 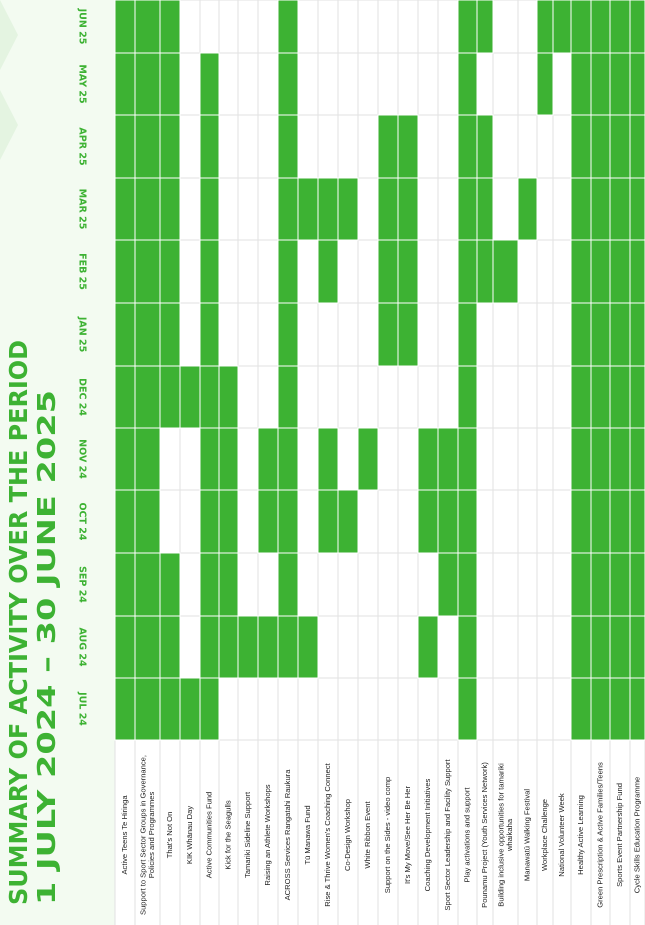 I want to click on month-label: MAY 25, so click(x=82, y=83).